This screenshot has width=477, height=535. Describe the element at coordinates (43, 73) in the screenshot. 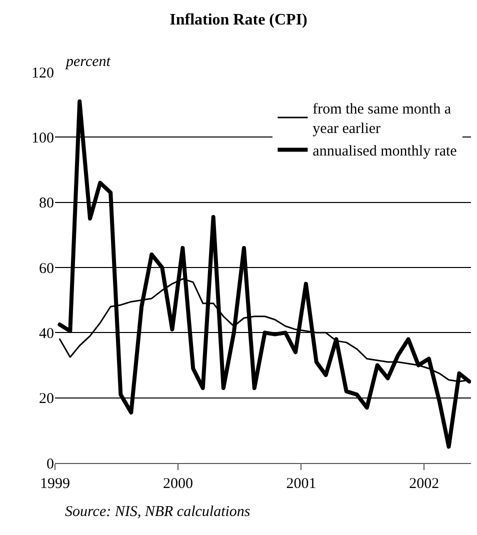

I see `y-tick-label: 120` at that location.